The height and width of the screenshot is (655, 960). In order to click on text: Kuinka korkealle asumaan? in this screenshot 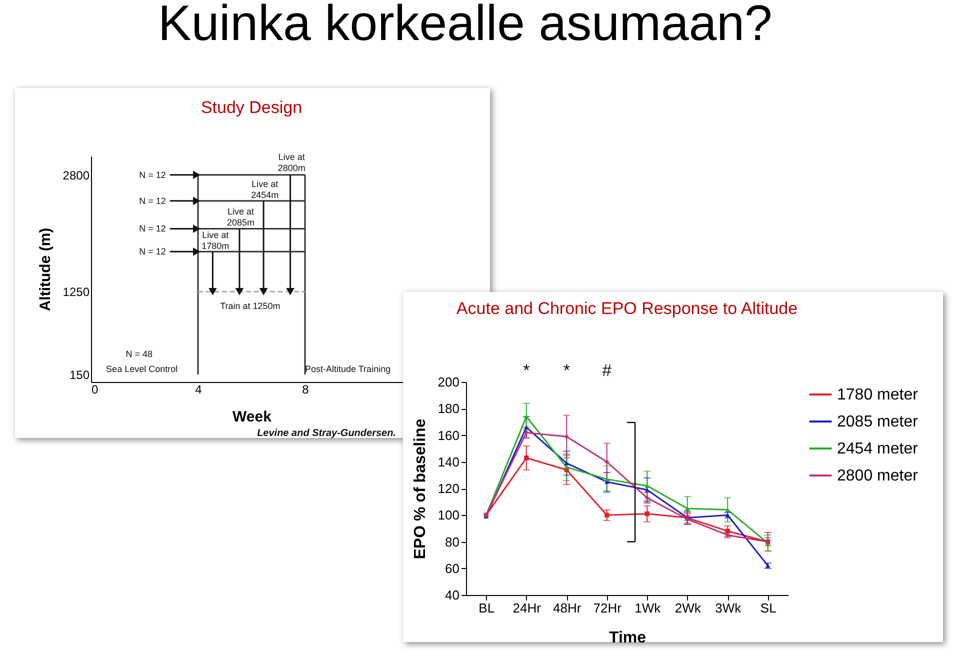, I will do `click(465, 26)`.